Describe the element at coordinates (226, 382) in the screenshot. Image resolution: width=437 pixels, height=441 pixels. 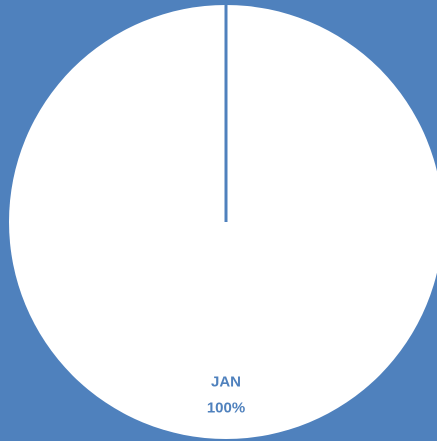
I see `slice-category-label: JAN` at that location.